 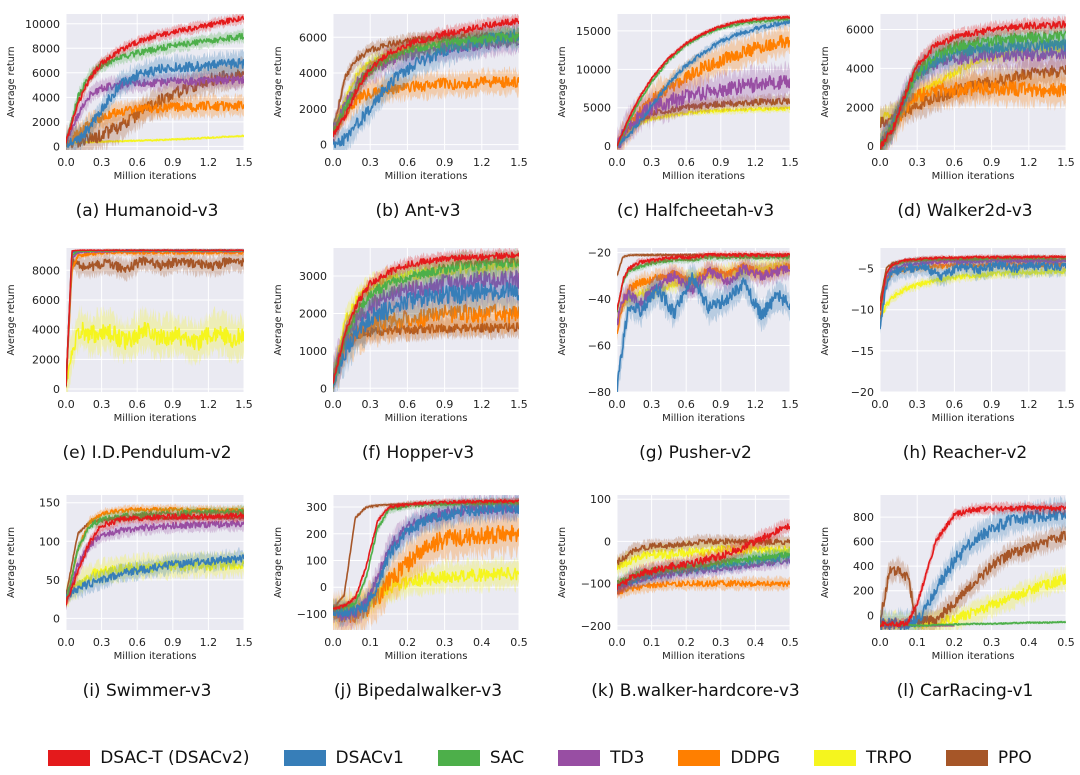 I want to click on legend-label: SAC, so click(x=507, y=758).